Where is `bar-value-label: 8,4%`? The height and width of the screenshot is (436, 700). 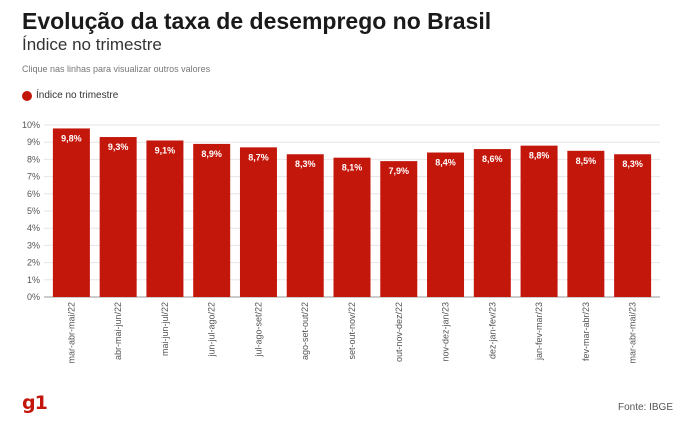
bar-value-label: 8,4% is located at coordinates (445, 163).